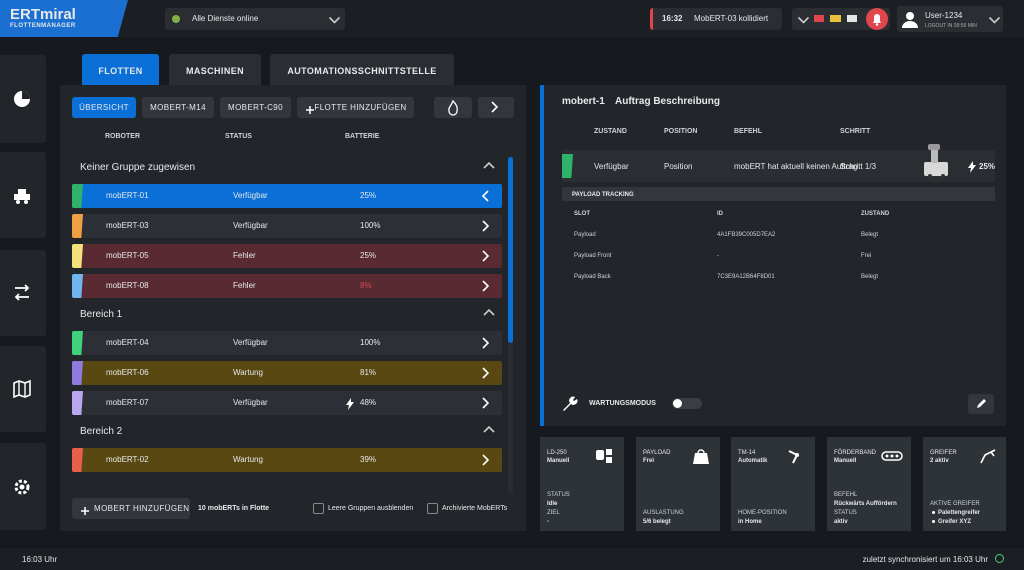  I want to click on card-title: LD-250, so click(557, 453).